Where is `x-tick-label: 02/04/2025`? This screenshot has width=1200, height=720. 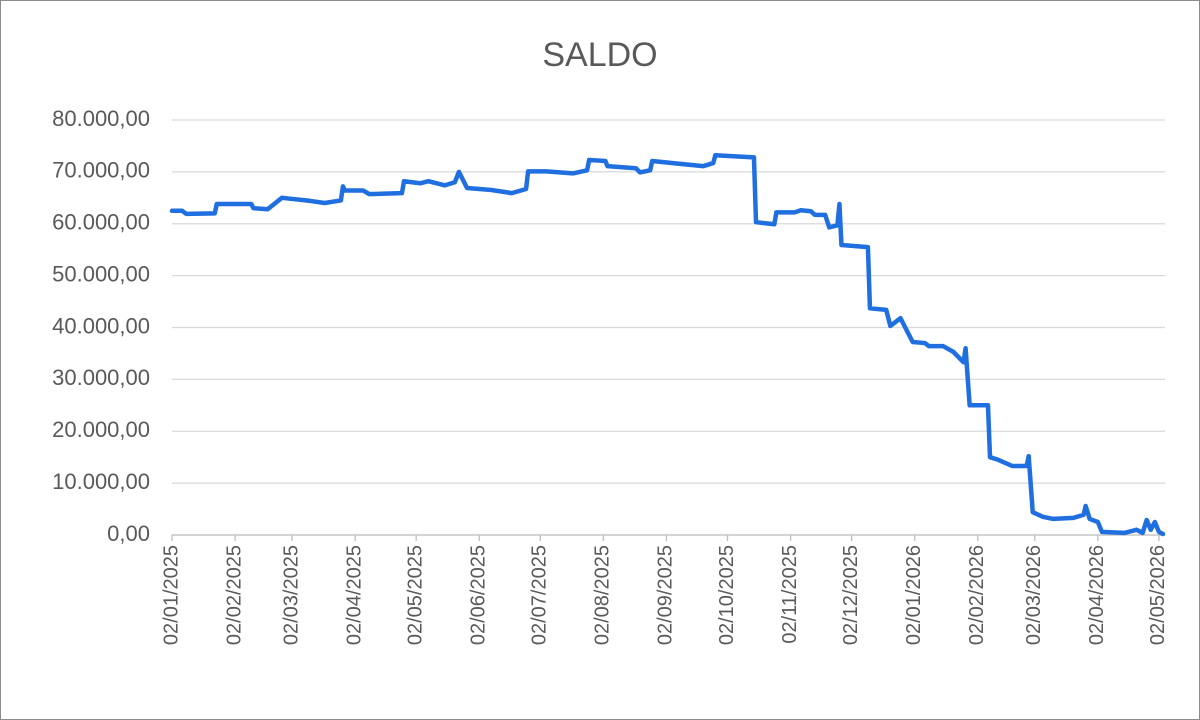 x-tick-label: 02/04/2025 is located at coordinates (354, 595).